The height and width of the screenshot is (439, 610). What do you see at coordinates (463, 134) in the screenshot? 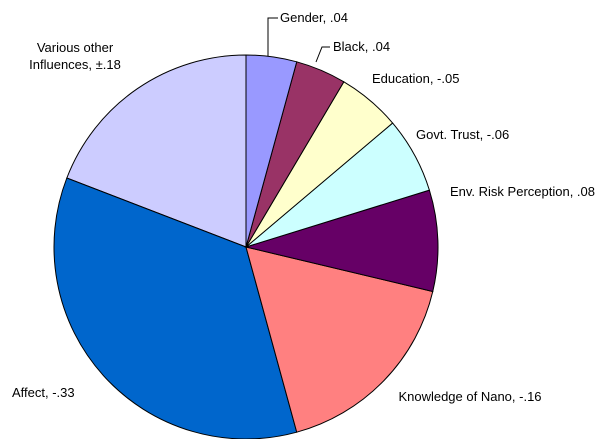
I see `slice-label: Govt. Trust, -.06` at bounding box center [463, 134].